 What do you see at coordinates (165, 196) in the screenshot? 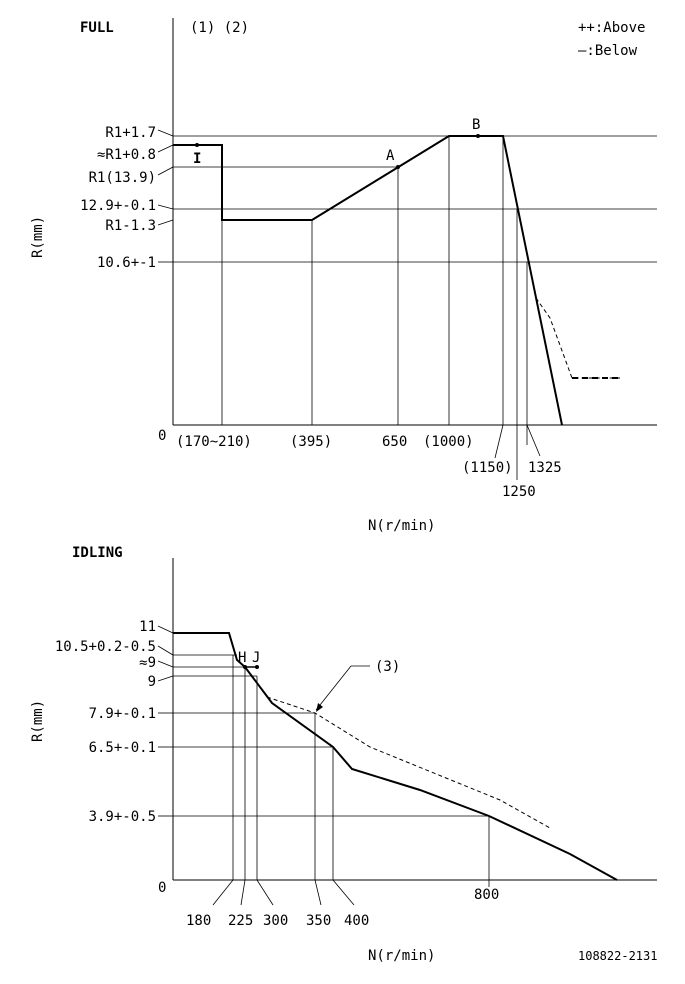
I see `full-y-leaders` at bounding box center [165, 196].